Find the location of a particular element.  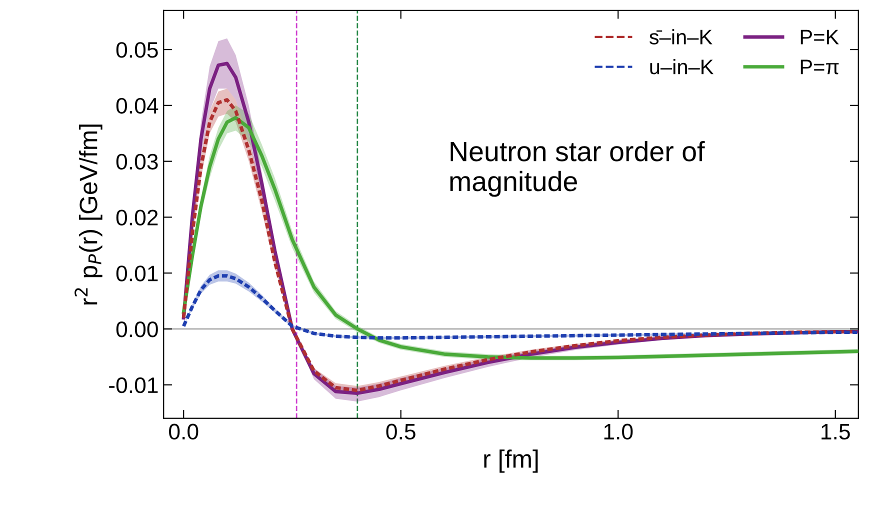

y-axis-title: r$^{2}$ p$_{P}$(r) [GeV/fm] is located at coordinates (88, 214).